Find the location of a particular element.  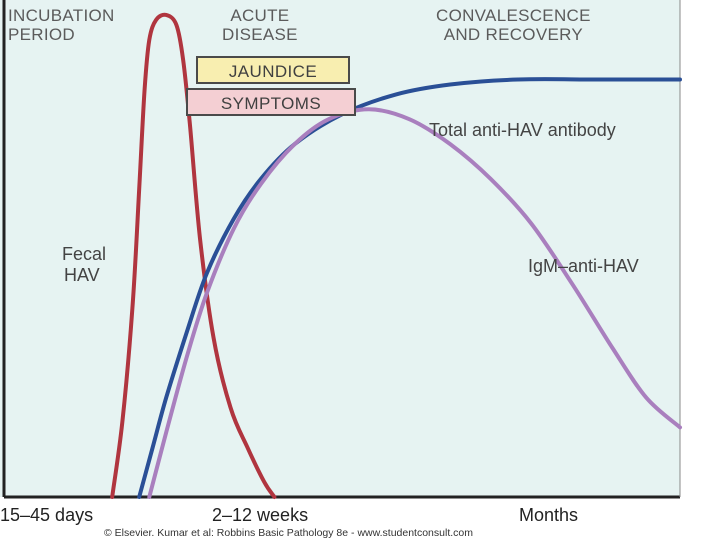

series-label-total: Total anti-HAV antibody is located at coordinates (522, 130).